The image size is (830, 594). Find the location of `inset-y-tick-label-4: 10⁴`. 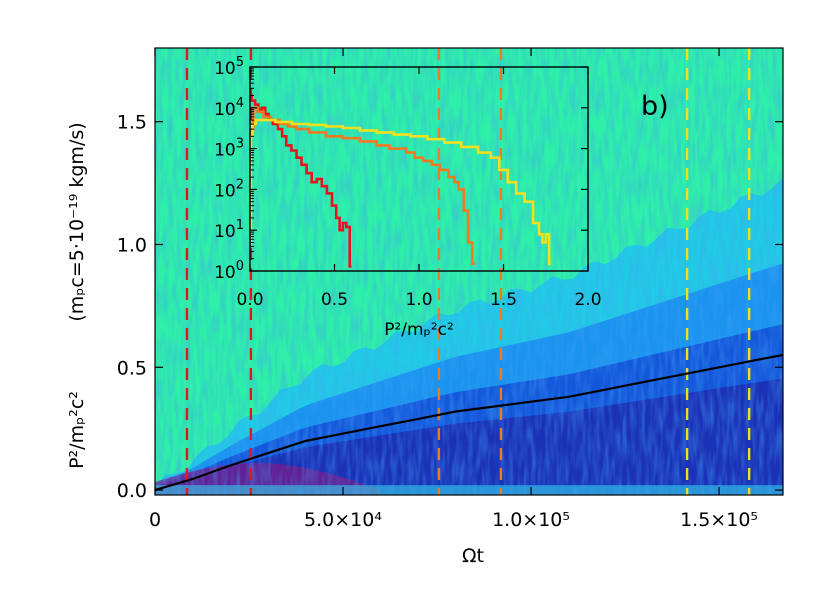

inset-y-tick-label-4: 10⁴ is located at coordinates (229, 108).